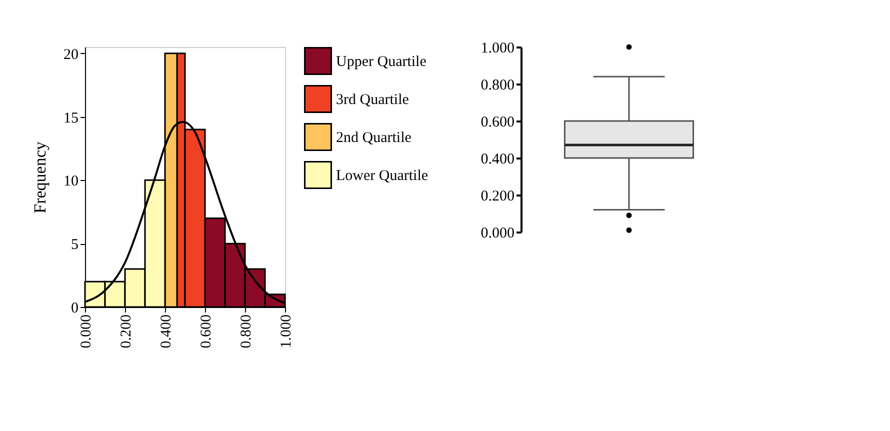  I want to click on y-tick-label: 0.600, so click(497, 122).